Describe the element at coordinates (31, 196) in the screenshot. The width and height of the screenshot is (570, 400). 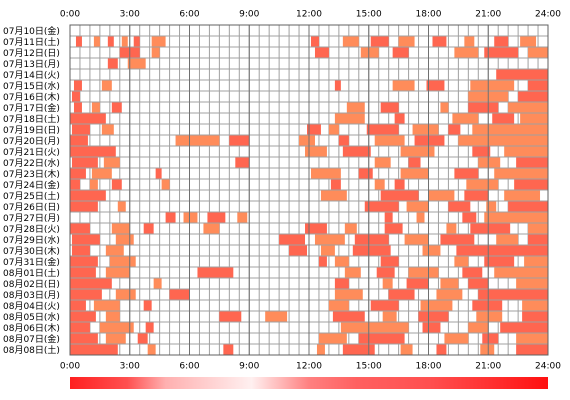
I see `row-label: 07月25日(土)` at that location.